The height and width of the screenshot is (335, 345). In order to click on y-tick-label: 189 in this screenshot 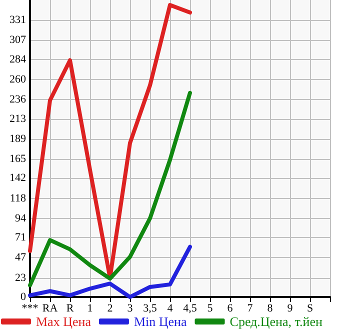, I will do `click(18, 138)`.